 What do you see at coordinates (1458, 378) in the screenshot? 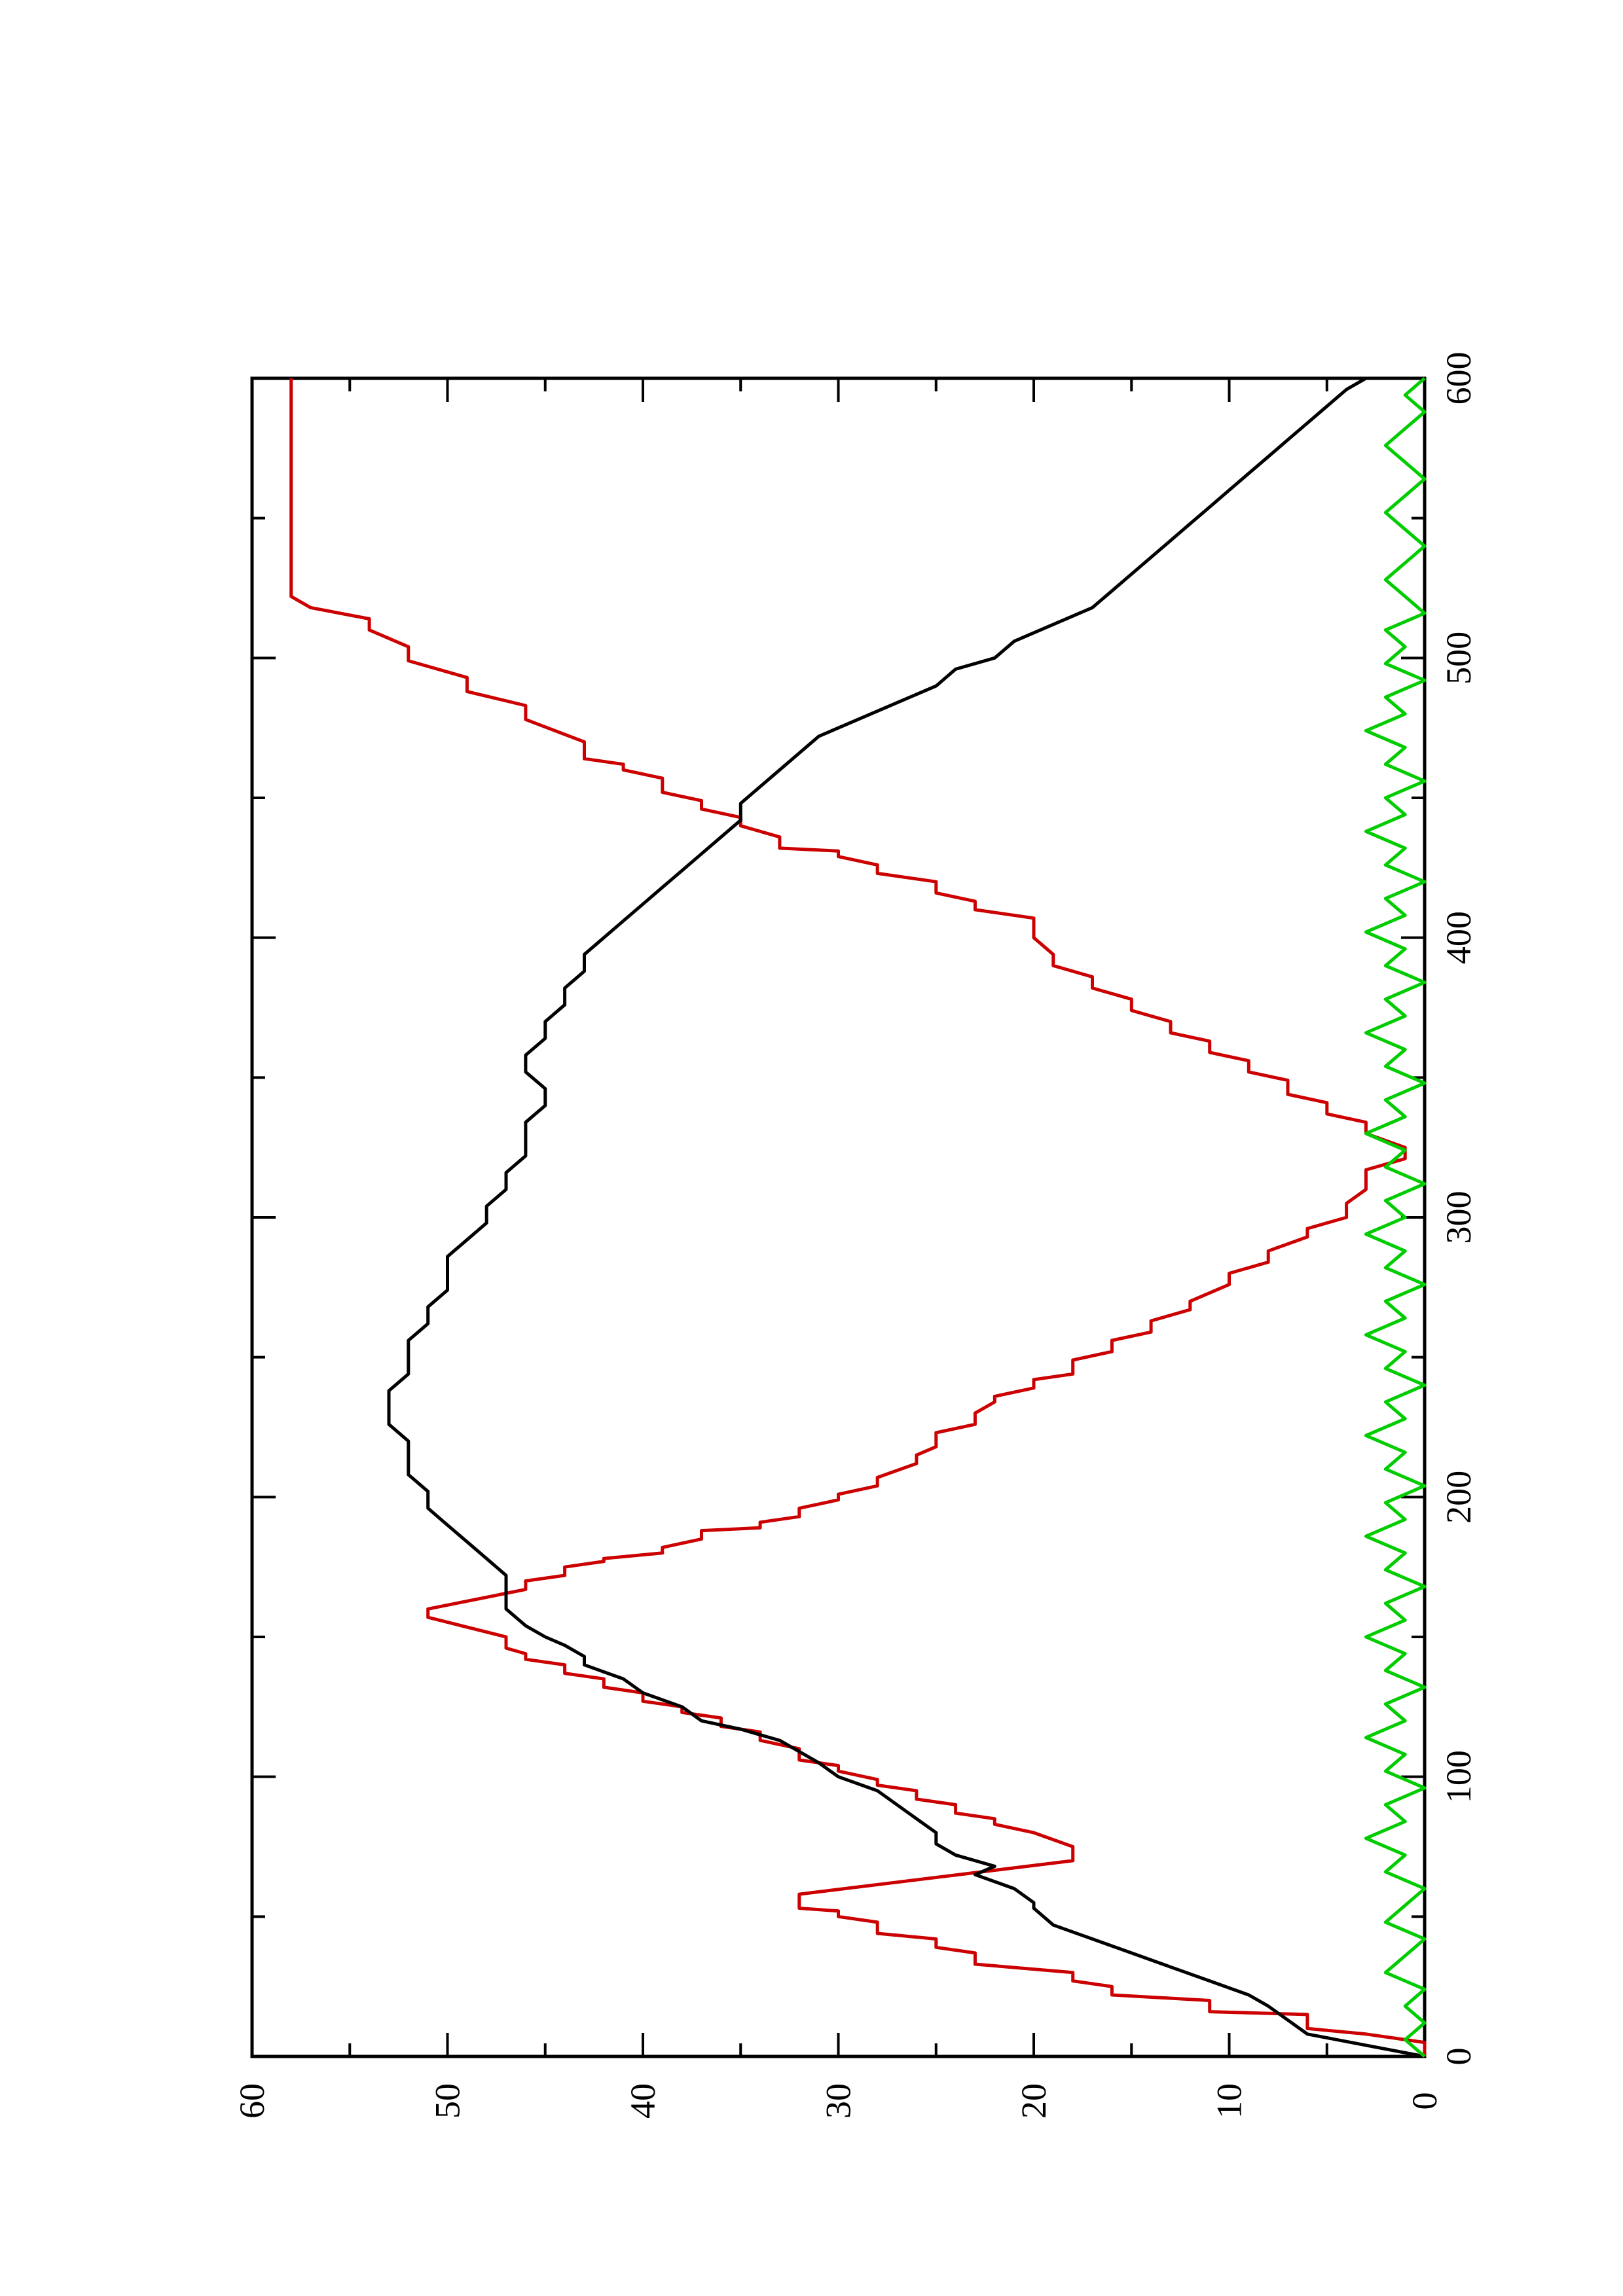
I see `x-axis-tick-label: 600` at bounding box center [1458, 378].